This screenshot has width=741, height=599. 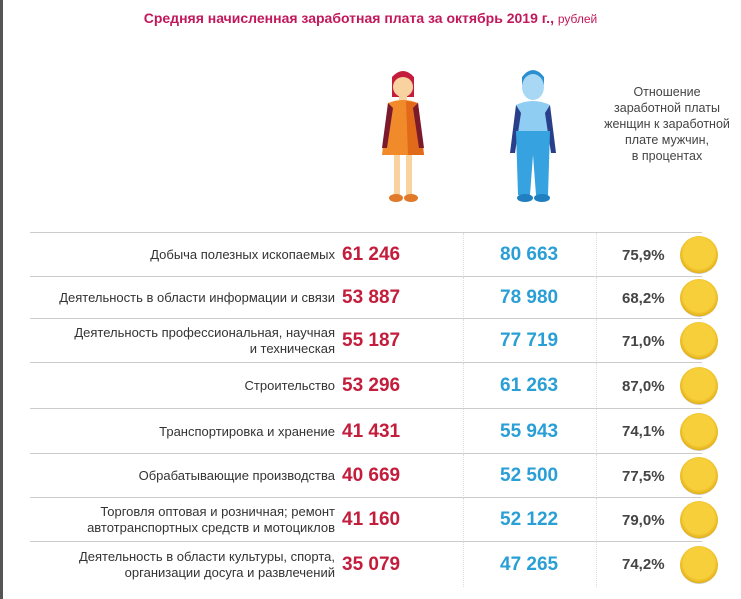 I want to click on women-salary: 53 887, so click(x=371, y=297).